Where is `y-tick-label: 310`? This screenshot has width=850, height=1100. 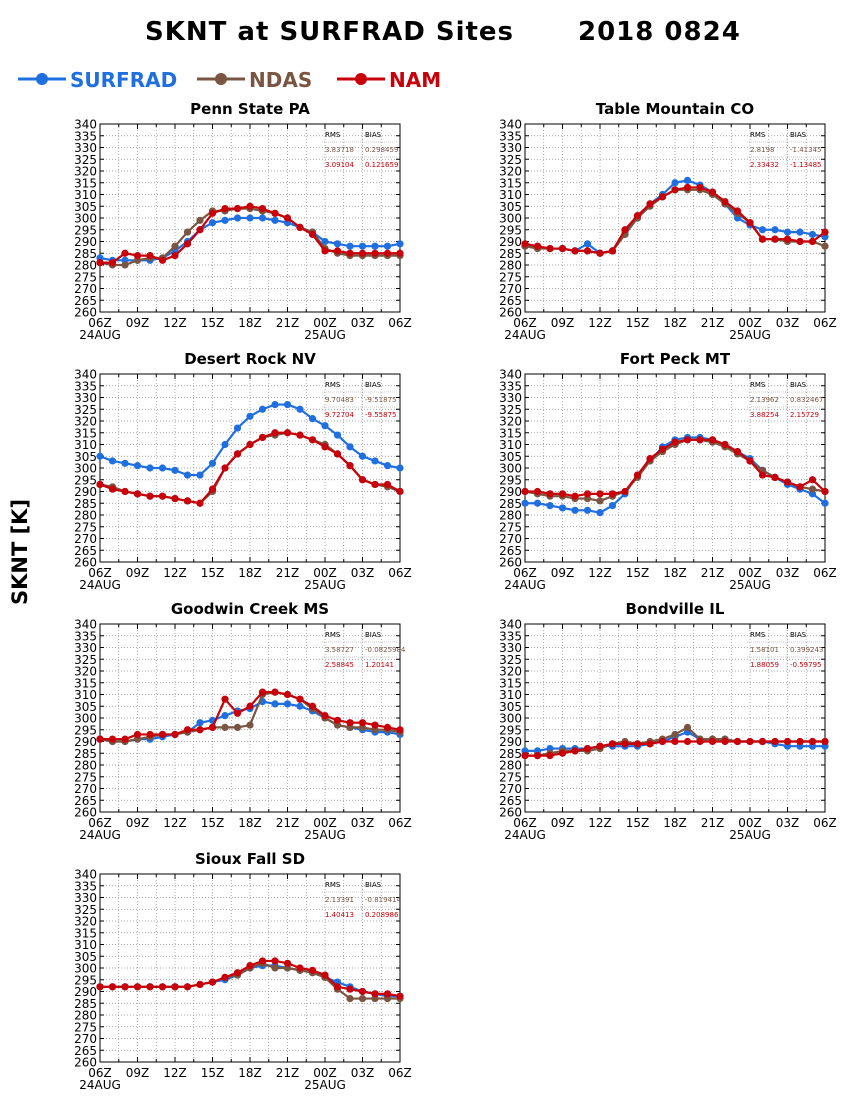 y-tick-label: 310 is located at coordinates (510, 445).